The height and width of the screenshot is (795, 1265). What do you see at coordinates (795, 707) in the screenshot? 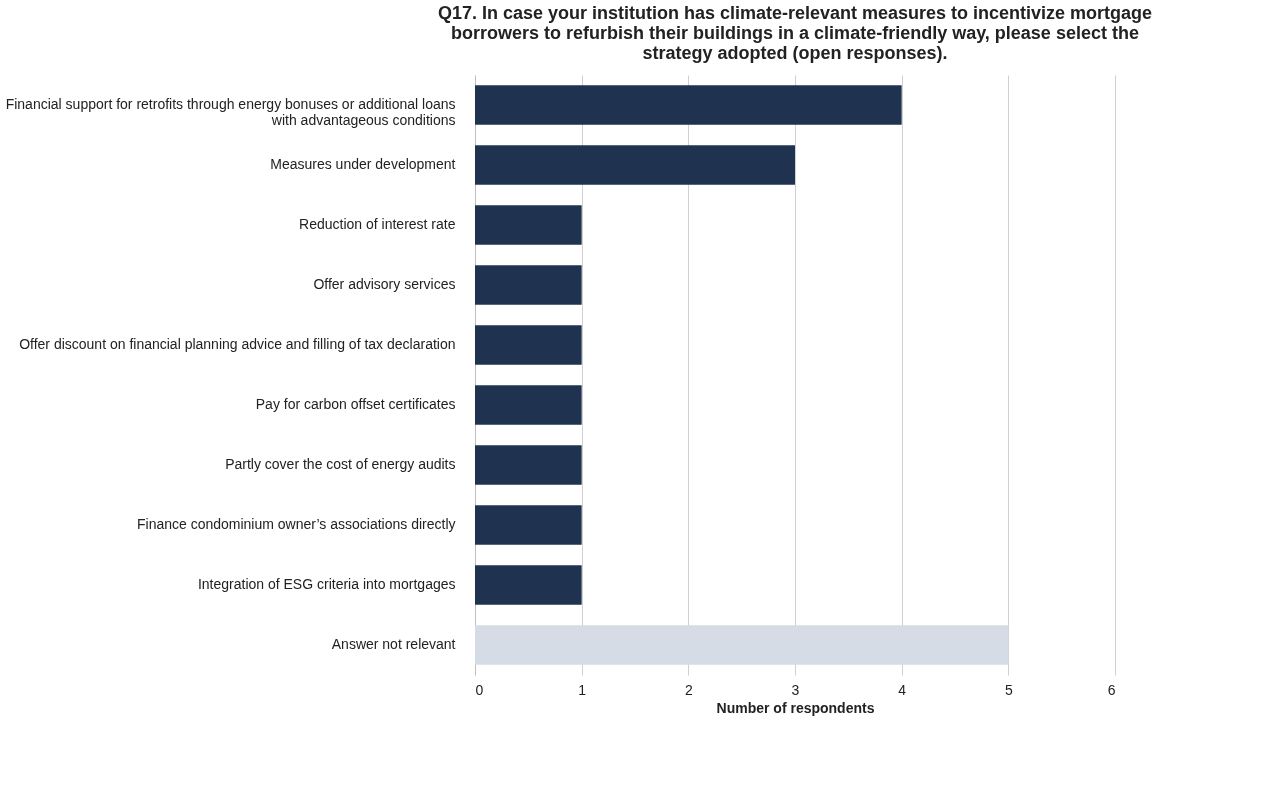
I see `x-axis-title: Number of respondents` at bounding box center [795, 707].